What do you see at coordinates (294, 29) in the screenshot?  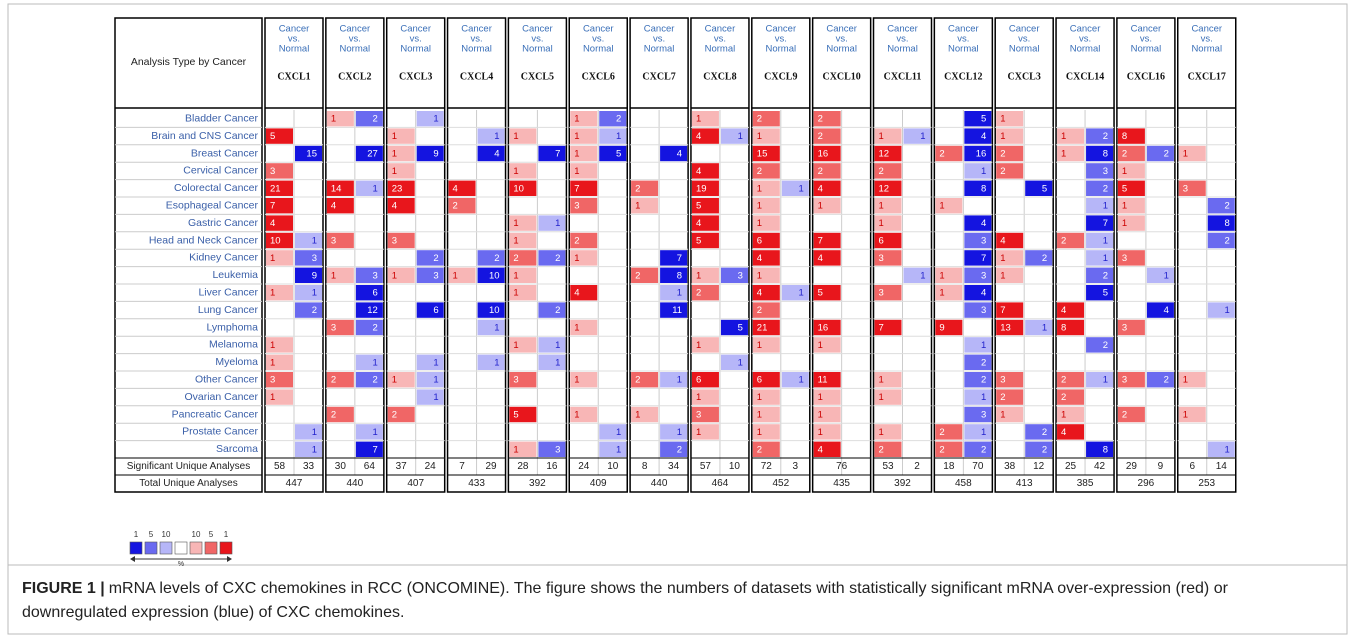 I see `column-header: Cancer` at bounding box center [294, 29].